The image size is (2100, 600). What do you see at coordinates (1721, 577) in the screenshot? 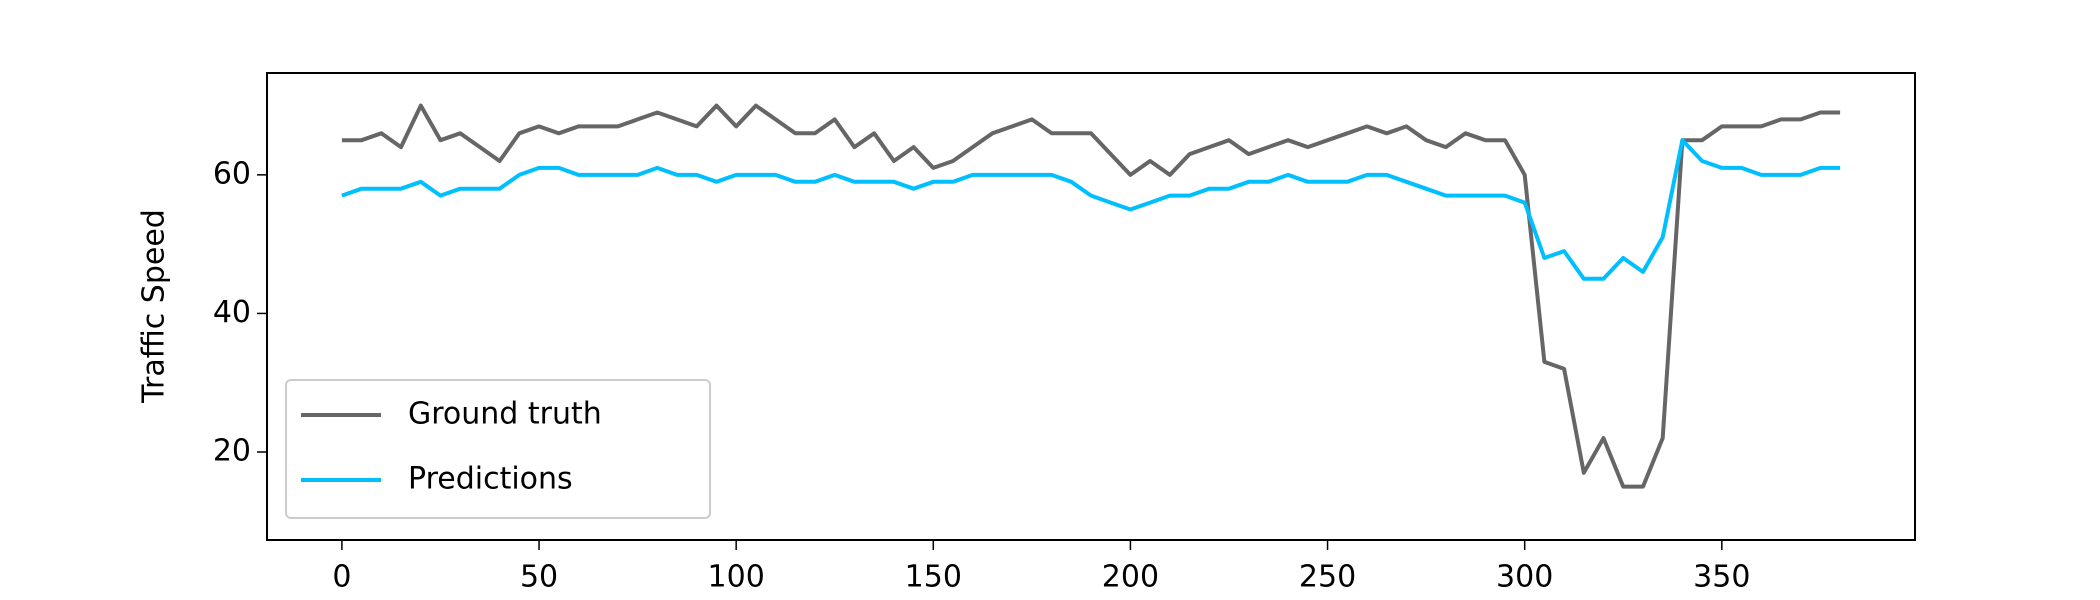
I see `x-tick-label: 350` at bounding box center [1721, 577].